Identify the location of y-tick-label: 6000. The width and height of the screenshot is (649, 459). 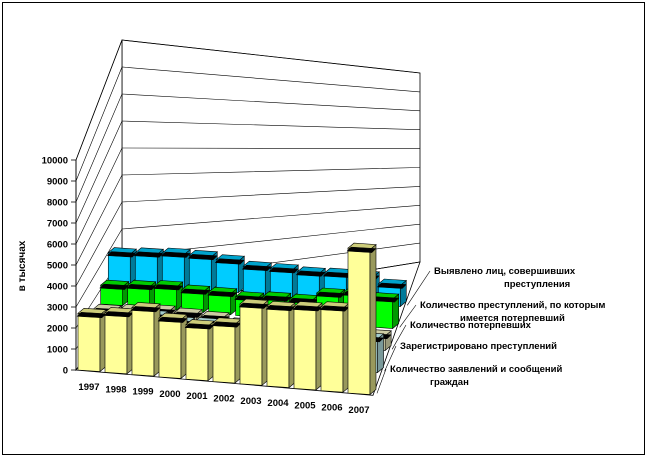
(57, 245).